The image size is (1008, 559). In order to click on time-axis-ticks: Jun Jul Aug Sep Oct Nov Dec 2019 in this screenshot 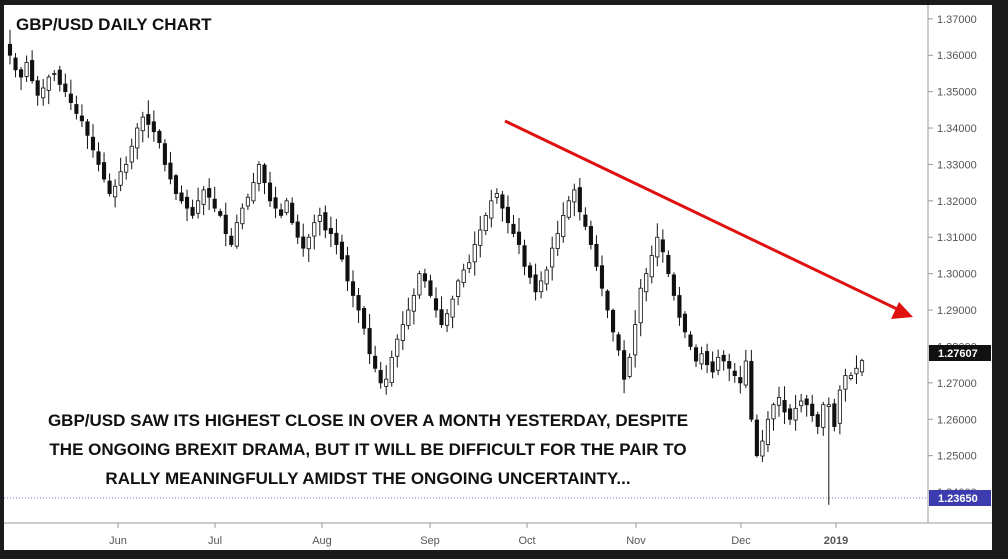, I will do `click(478, 535)`.